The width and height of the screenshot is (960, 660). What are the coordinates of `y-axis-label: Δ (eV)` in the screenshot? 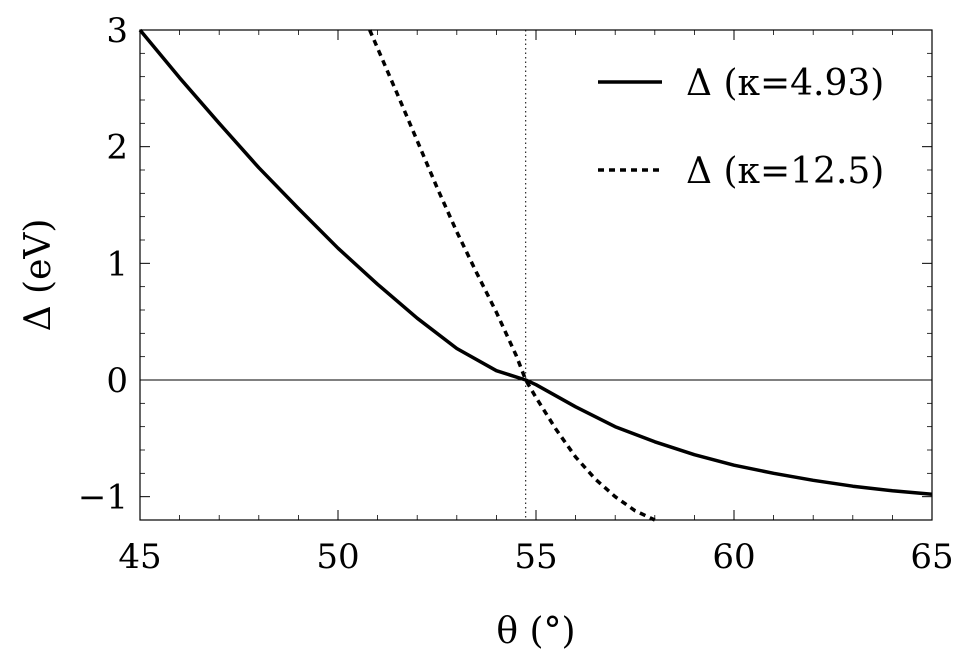 It's located at (38, 275).